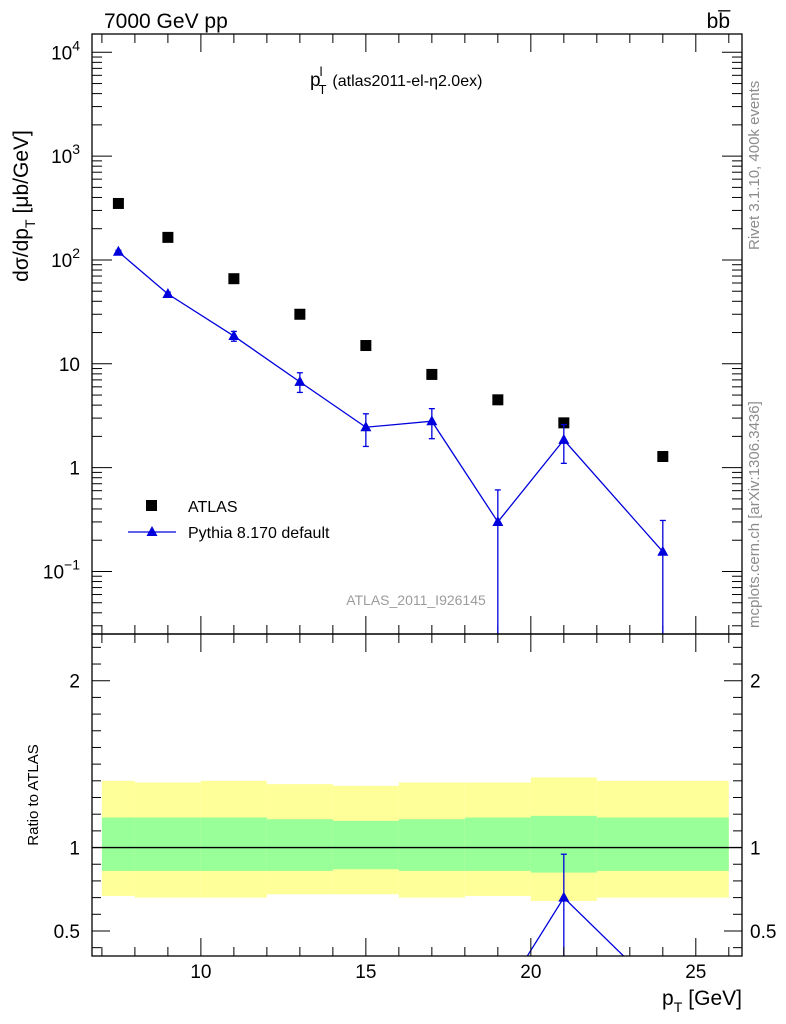 The height and width of the screenshot is (1024, 786). Describe the element at coordinates (200, 972) in the screenshot. I see `x-tick-label: 10` at that location.